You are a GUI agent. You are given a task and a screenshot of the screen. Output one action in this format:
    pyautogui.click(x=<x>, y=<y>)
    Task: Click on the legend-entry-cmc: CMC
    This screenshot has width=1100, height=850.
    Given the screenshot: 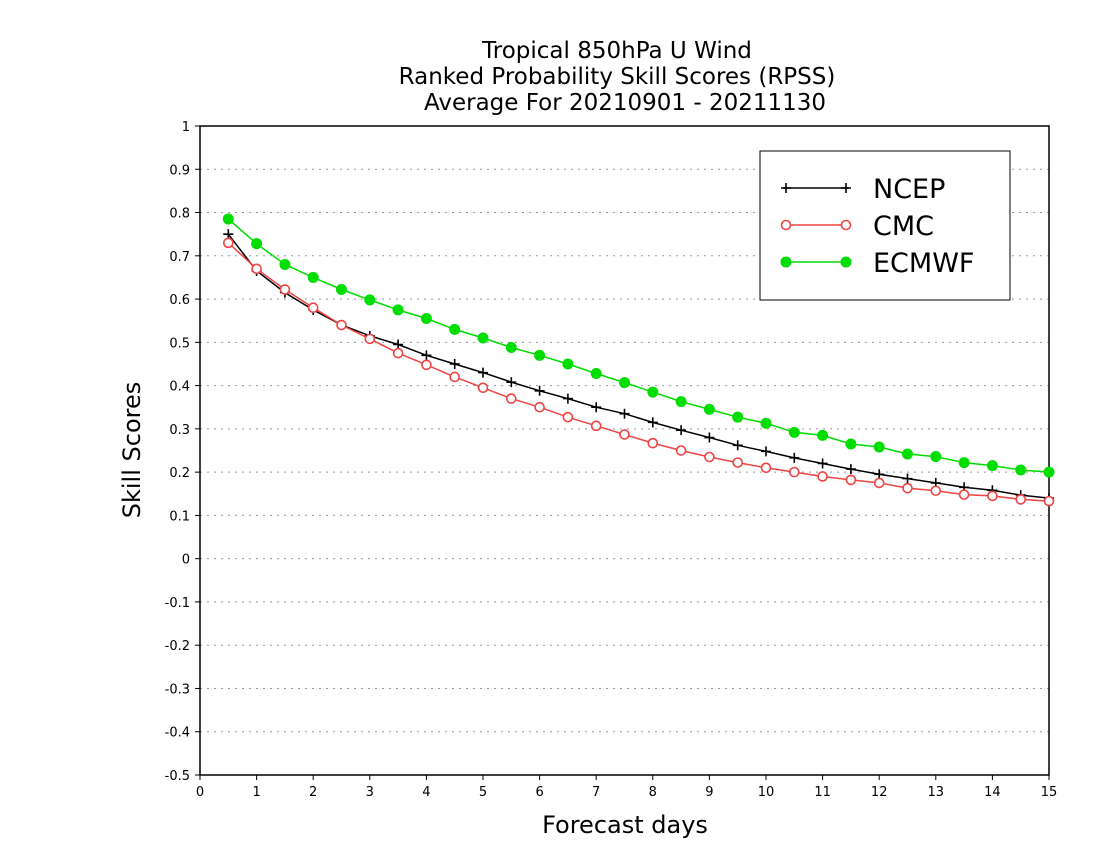 What is the action you would take?
    pyautogui.click(x=857, y=226)
    